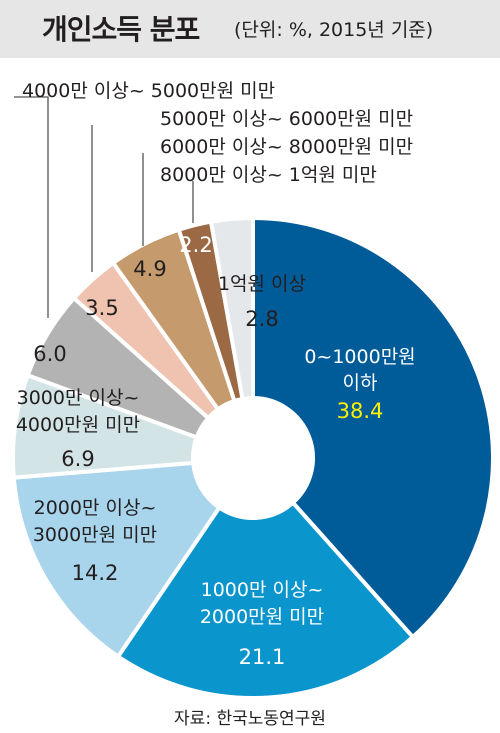 The height and width of the screenshot is (733, 500). I want to click on source-note: 자료: 한국노동연구원, so click(250, 719).